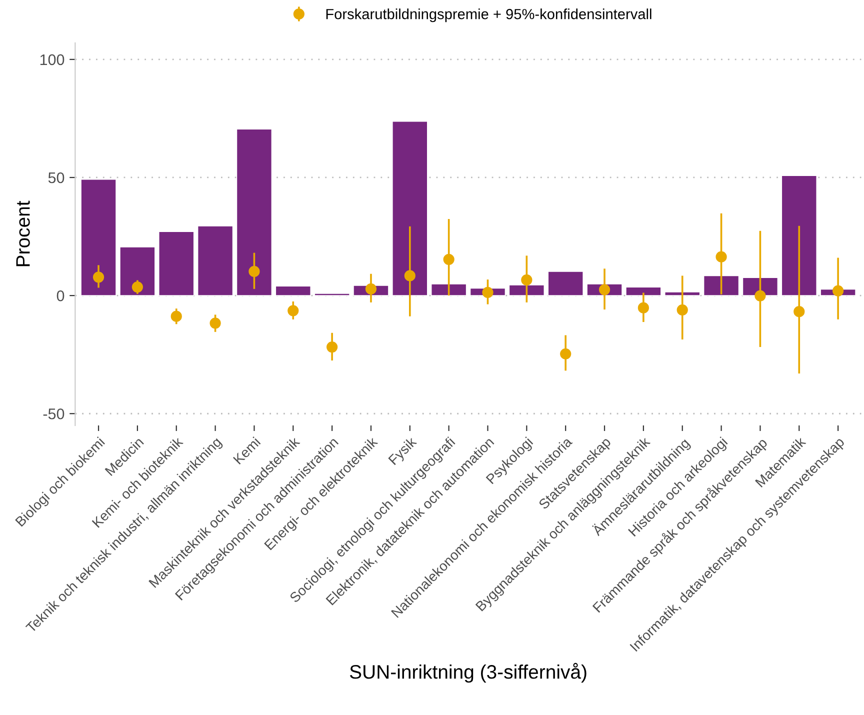 The height and width of the screenshot is (715, 864). Describe the element at coordinates (468, 672) in the screenshot. I see `x-axis-title: SUN-inriktning (3-siffernivå)` at that location.